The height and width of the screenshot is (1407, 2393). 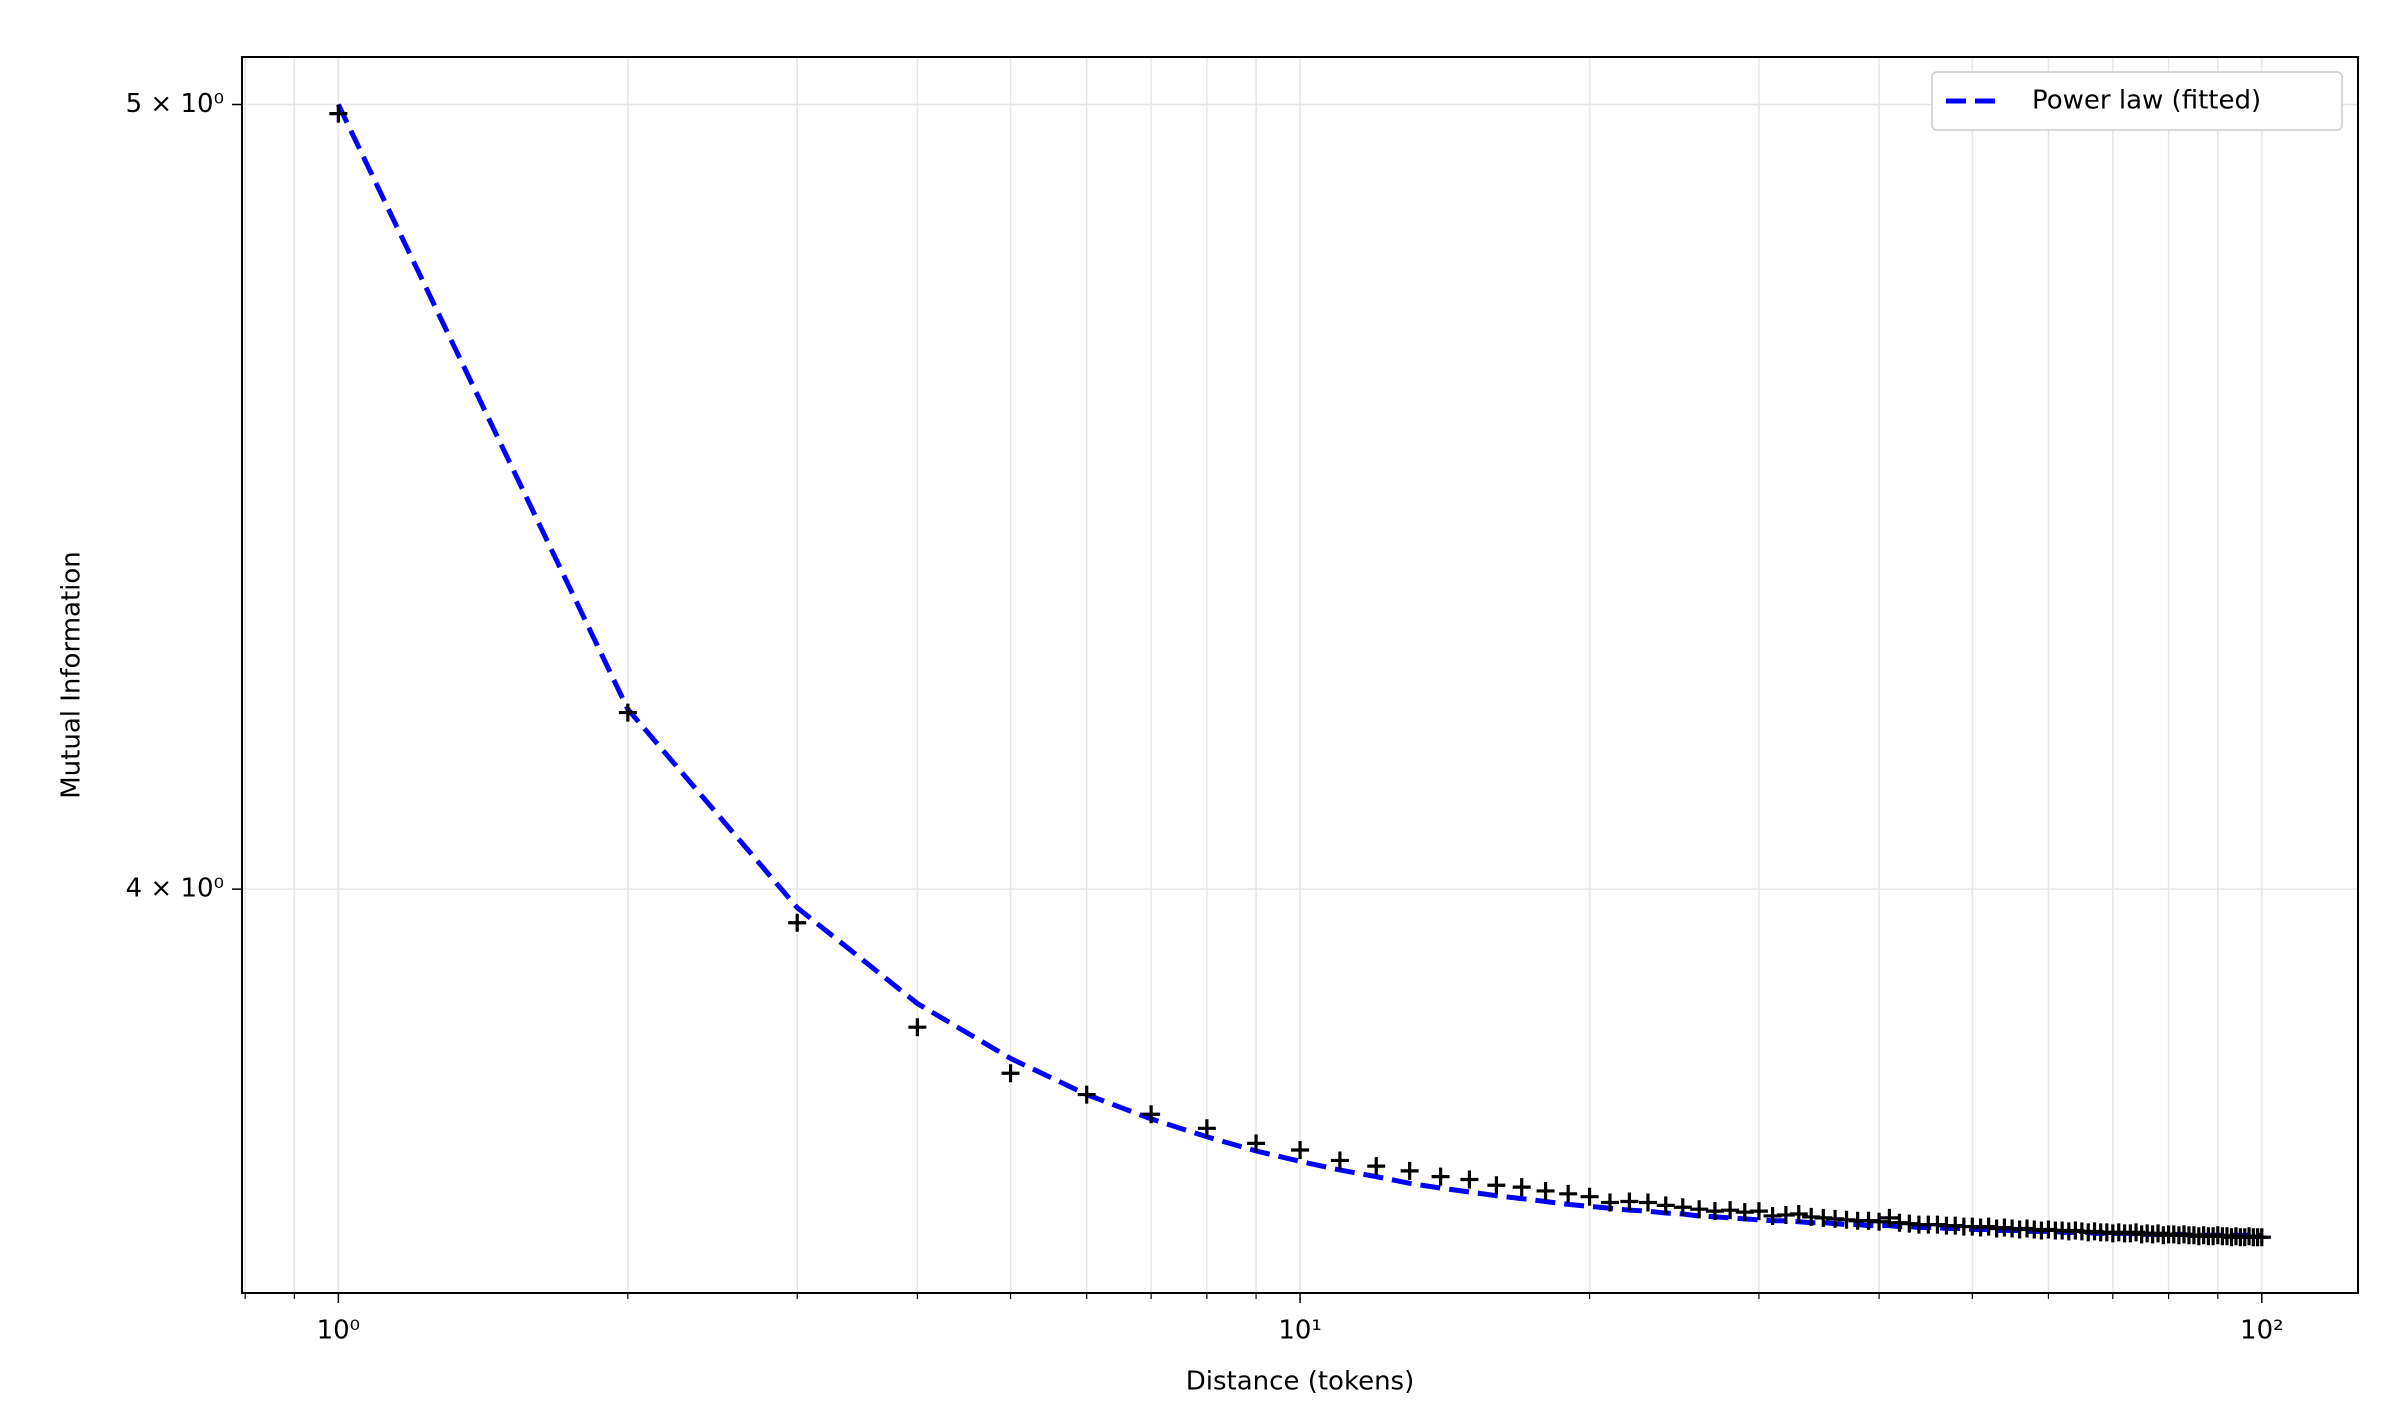 What do you see at coordinates (339, 1331) in the screenshot?
I see `x-tick-label: 10⁰` at bounding box center [339, 1331].